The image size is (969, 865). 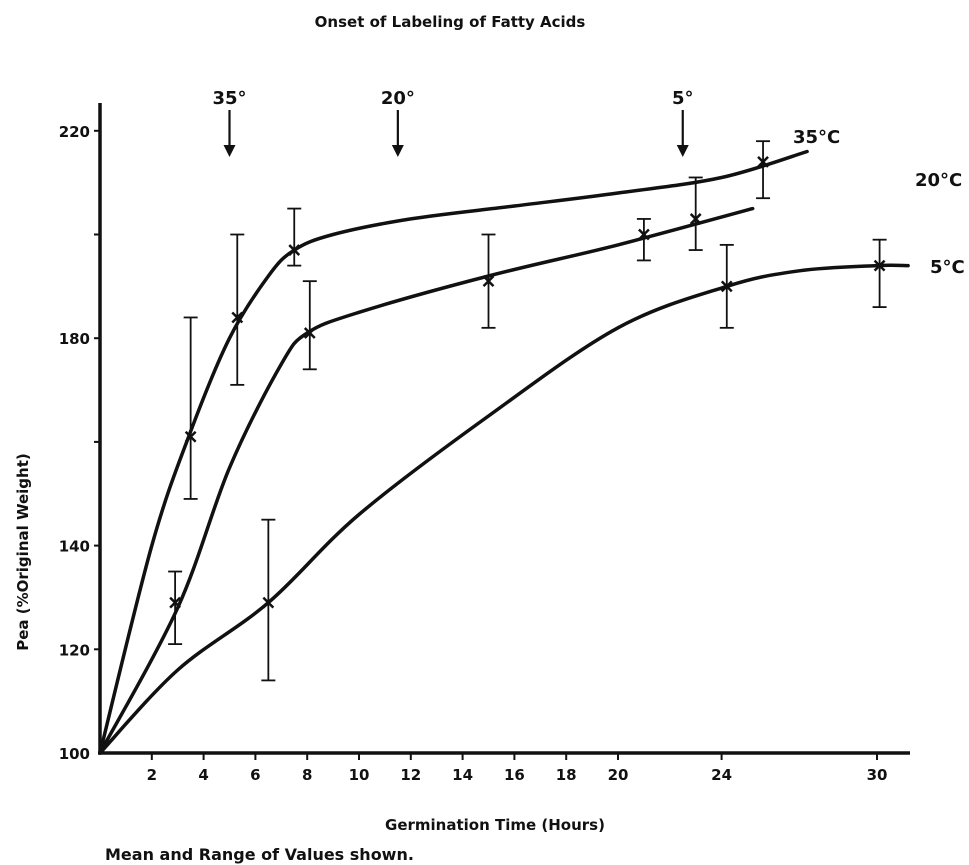 What do you see at coordinates (74, 339) in the screenshot?
I see `y-tick-label: 180` at bounding box center [74, 339].